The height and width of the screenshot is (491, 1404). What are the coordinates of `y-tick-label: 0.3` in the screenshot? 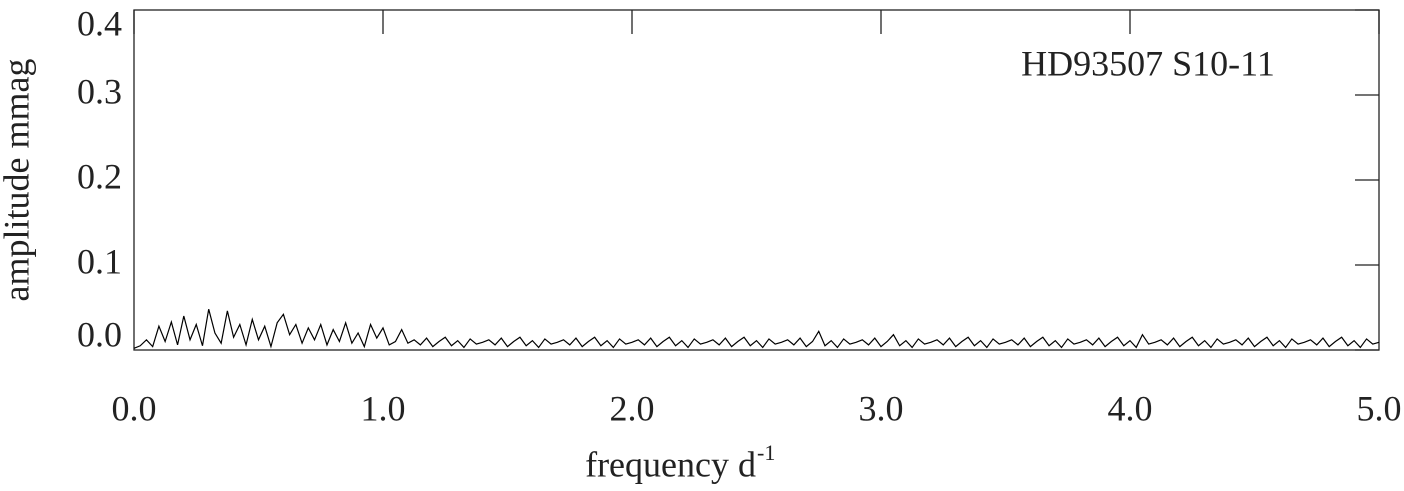 It's located at (99, 91).